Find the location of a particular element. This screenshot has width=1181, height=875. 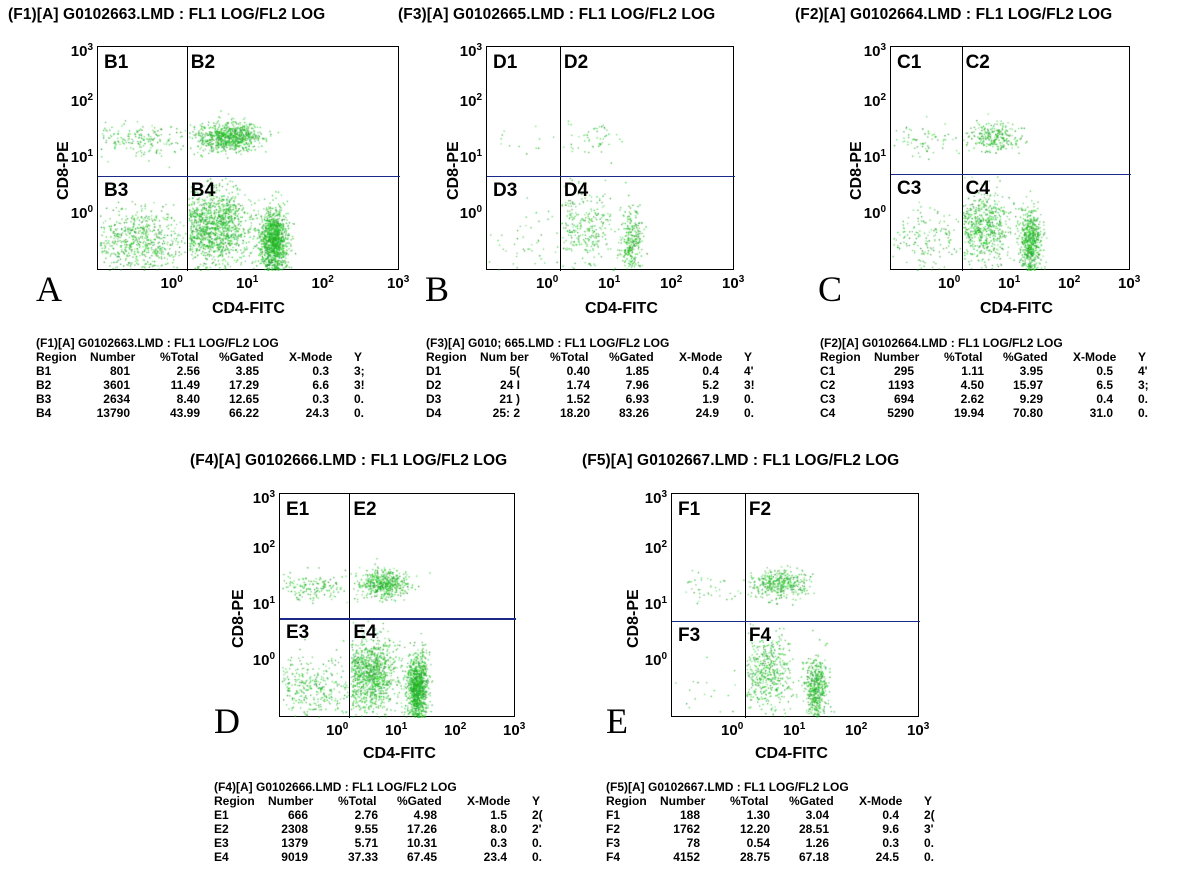

table-cell: 0.5 is located at coordinates (1104, 371).